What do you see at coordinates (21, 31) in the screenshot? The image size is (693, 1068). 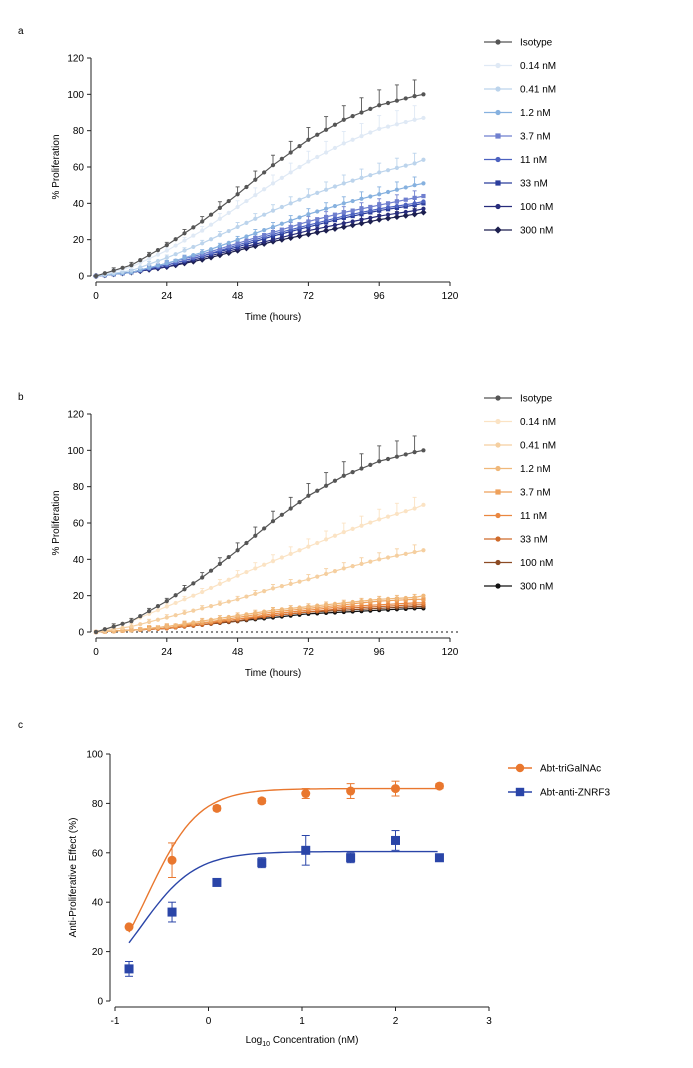 I see `panel-label-a: a` at bounding box center [21, 31].